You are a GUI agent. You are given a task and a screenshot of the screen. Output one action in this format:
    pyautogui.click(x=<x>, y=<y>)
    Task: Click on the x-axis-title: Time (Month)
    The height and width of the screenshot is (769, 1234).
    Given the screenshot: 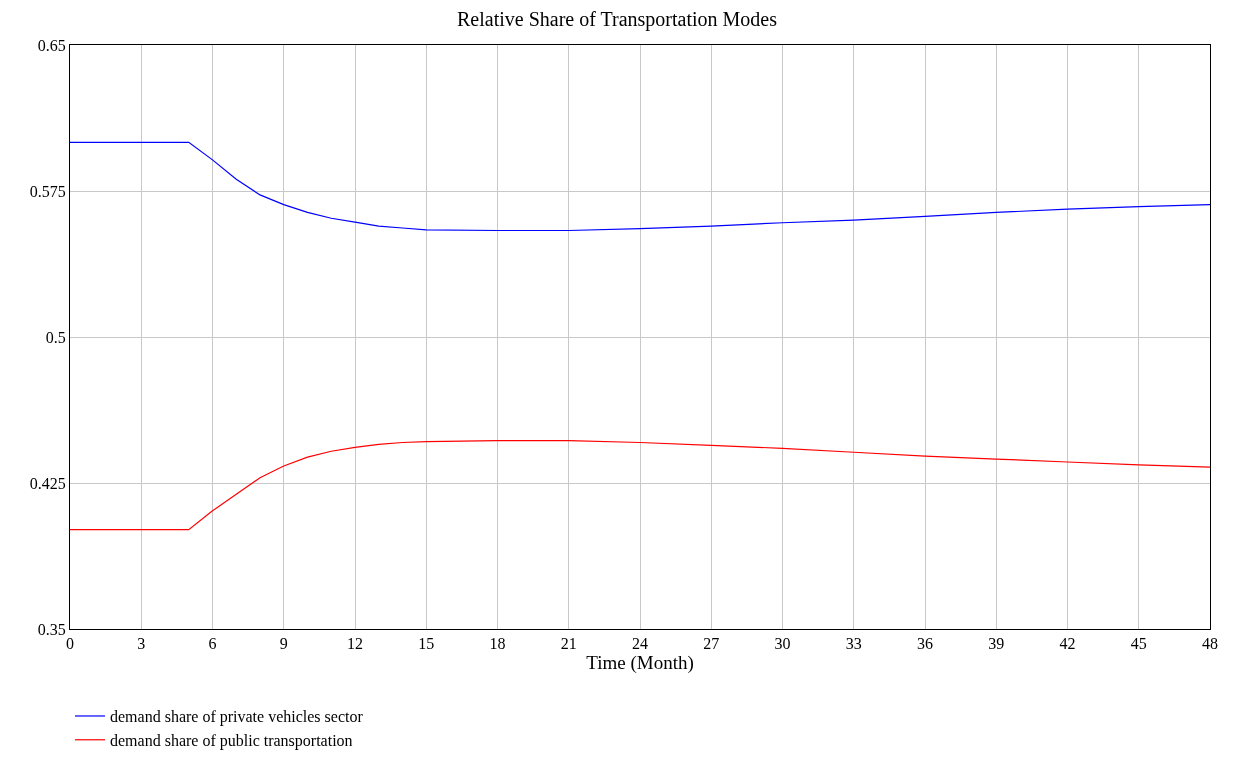 What is the action you would take?
    pyautogui.click(x=640, y=663)
    